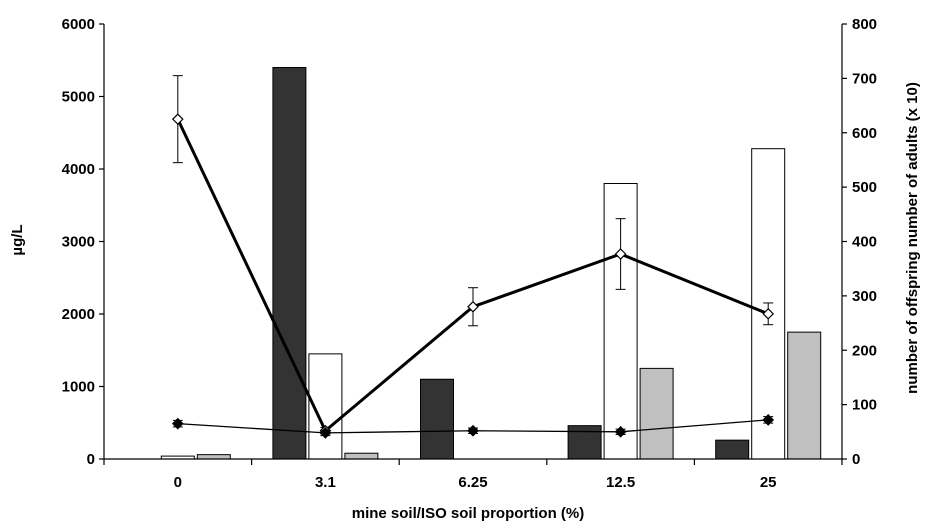  Describe the element at coordinates (78, 24) in the screenshot. I see `y-tick-label-6000: 6000` at that location.